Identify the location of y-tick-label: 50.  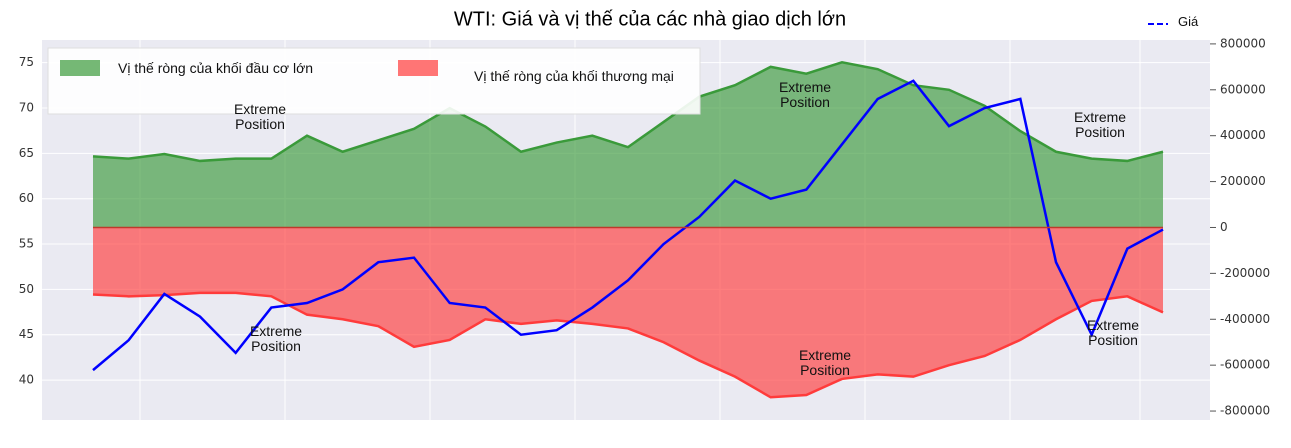
(26, 289).